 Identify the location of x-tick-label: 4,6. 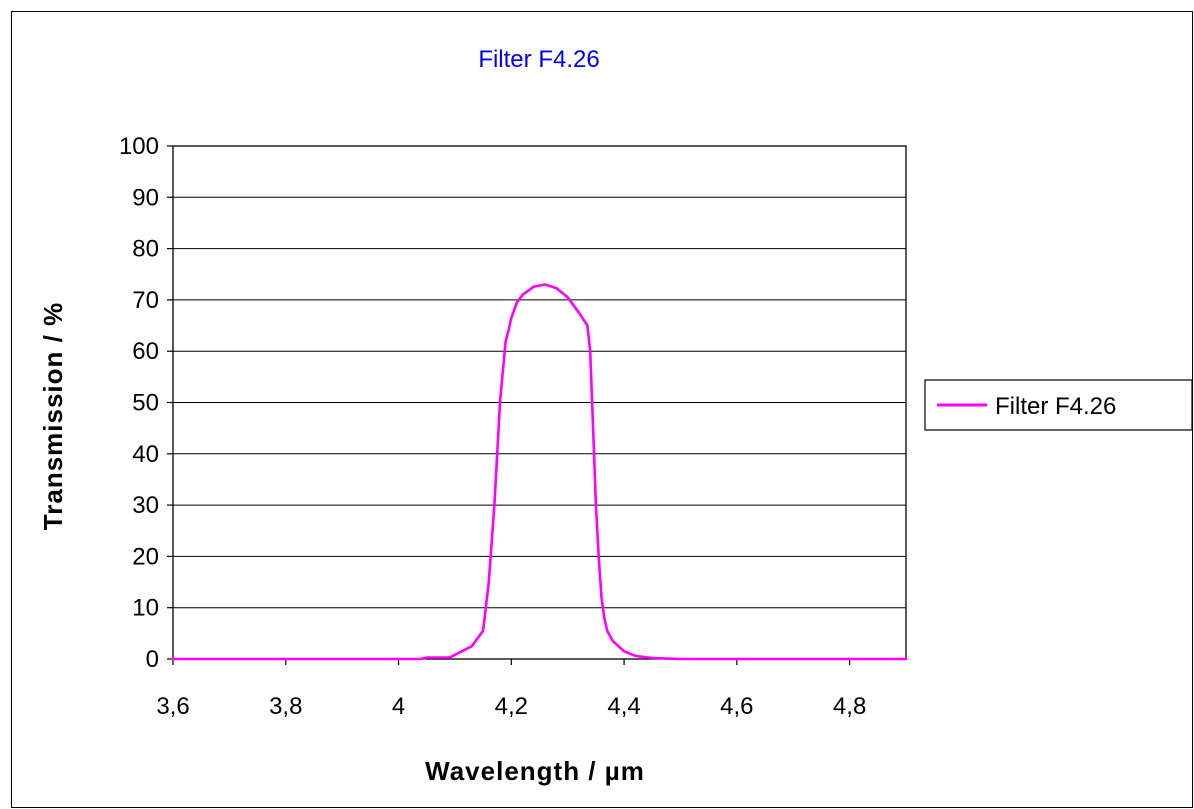
(736, 706).